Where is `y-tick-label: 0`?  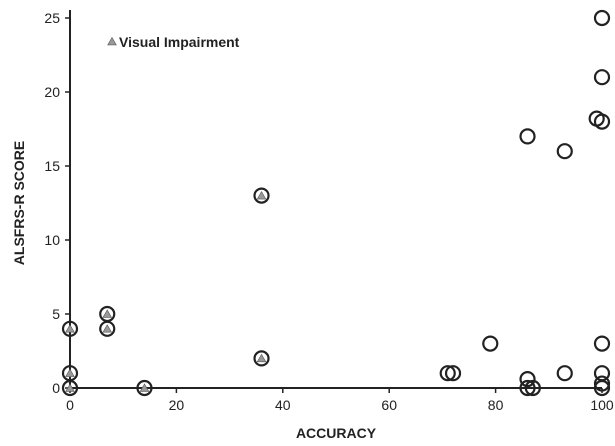
y-tick-label: 0 is located at coordinates (56, 388).